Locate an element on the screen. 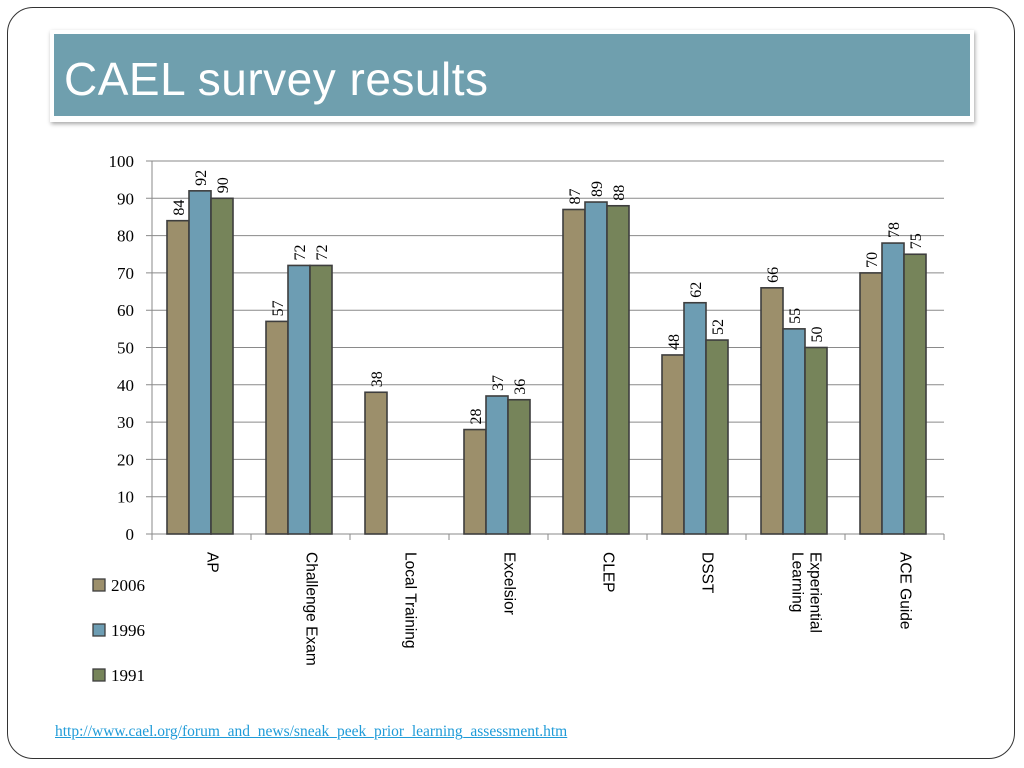  y-tick-label: 20 is located at coordinates (125, 459).